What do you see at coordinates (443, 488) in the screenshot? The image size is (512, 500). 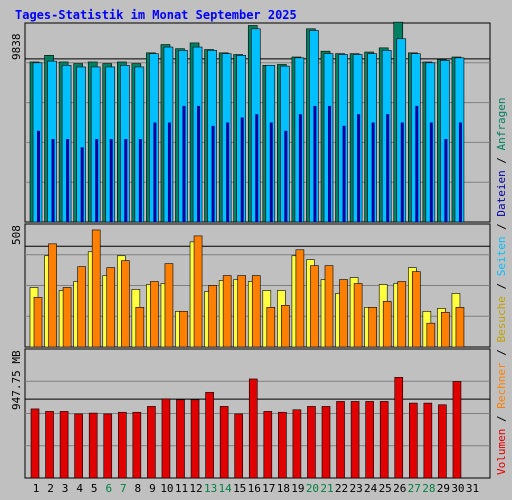 I see `x-tick-label: 29` at bounding box center [443, 488].